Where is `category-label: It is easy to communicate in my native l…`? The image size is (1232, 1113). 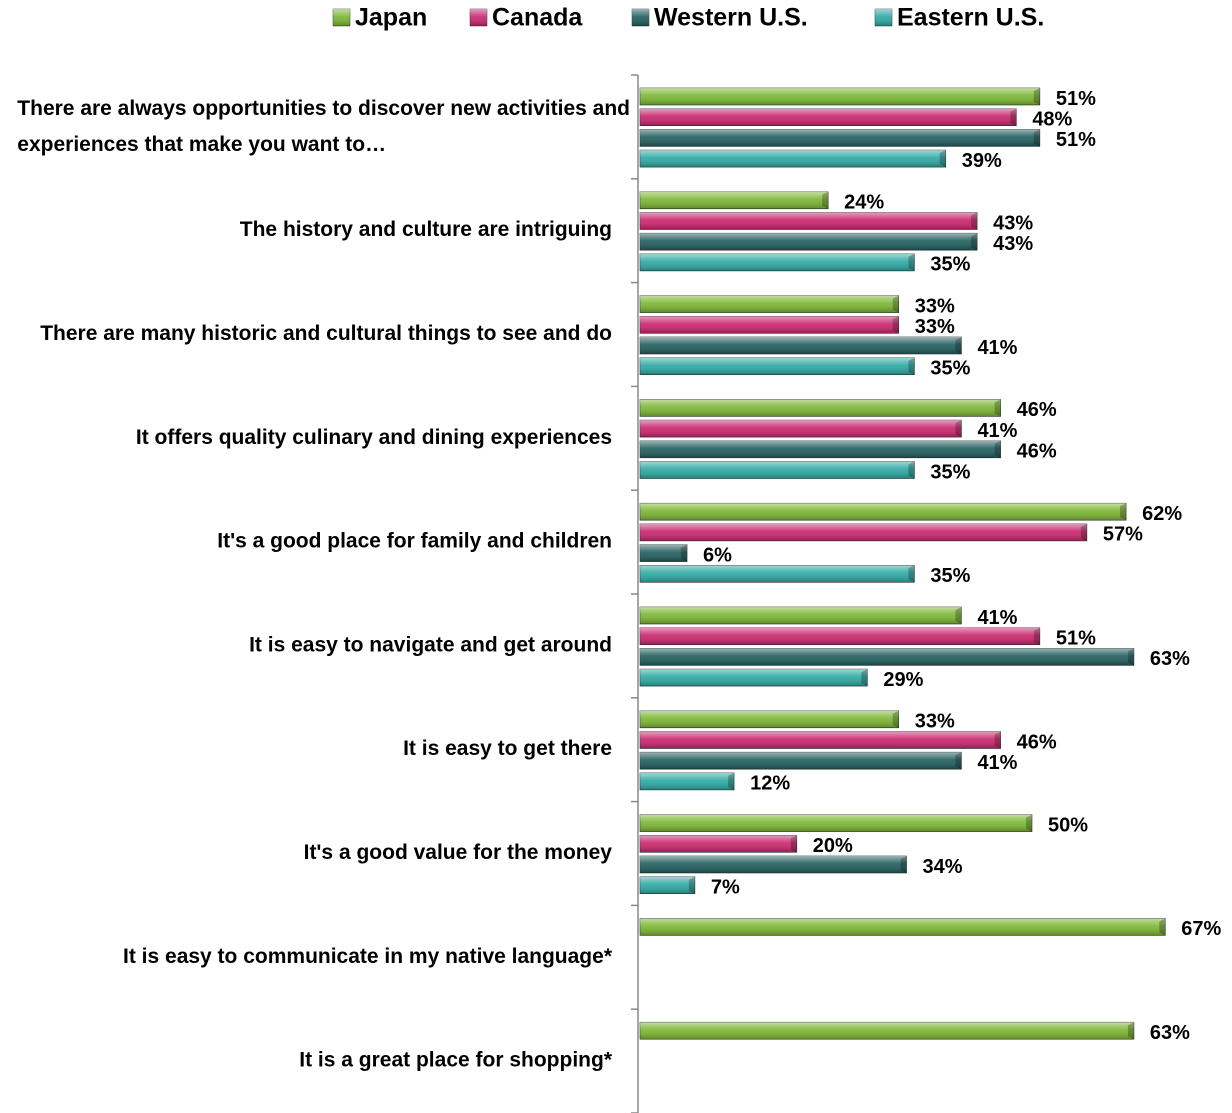 category-label: It is easy to communicate in my native l… is located at coordinates (368, 956).